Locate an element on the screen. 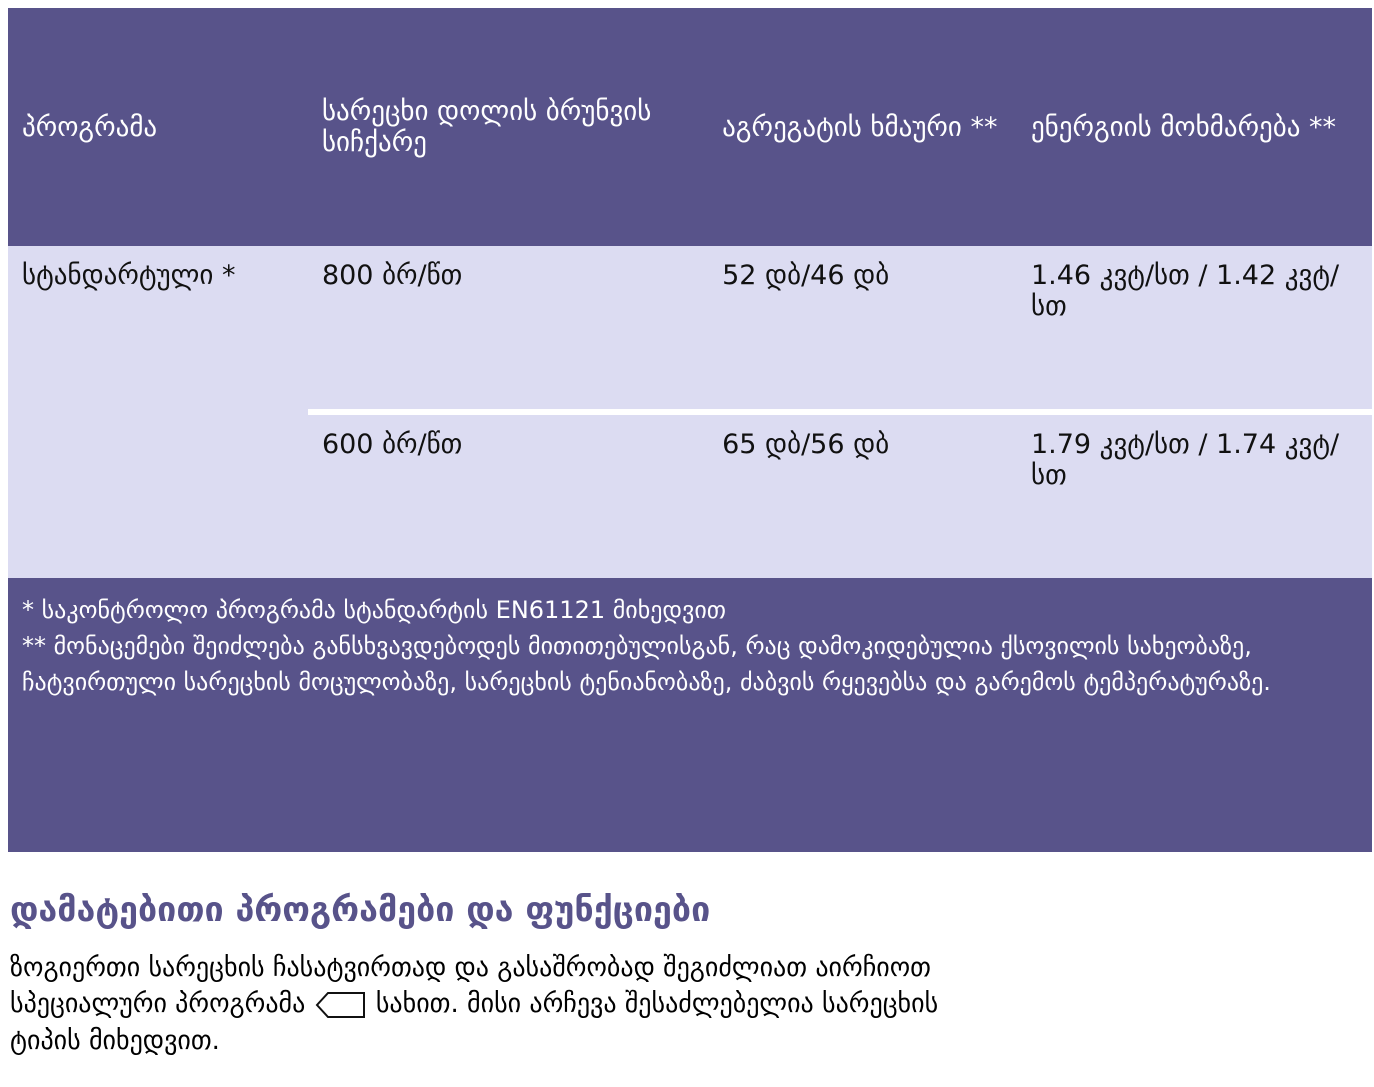 The height and width of the screenshot is (1087, 1374). cell: 800 ბრ/წთ is located at coordinates (508, 329).